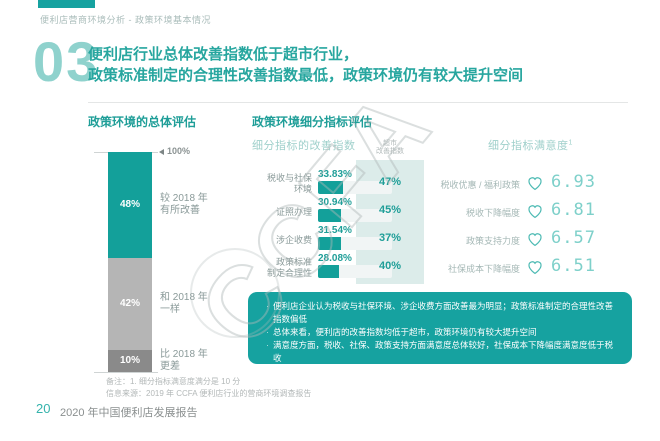 This screenshot has height=441, width=660. I want to click on improve-index-heading: 细分指标的改善指数, so click(304, 146).